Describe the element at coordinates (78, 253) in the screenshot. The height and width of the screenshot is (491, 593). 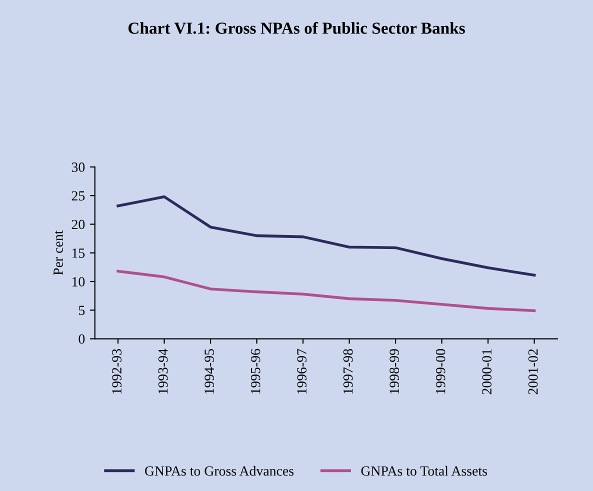
I see `y-tick-label: 15` at that location.